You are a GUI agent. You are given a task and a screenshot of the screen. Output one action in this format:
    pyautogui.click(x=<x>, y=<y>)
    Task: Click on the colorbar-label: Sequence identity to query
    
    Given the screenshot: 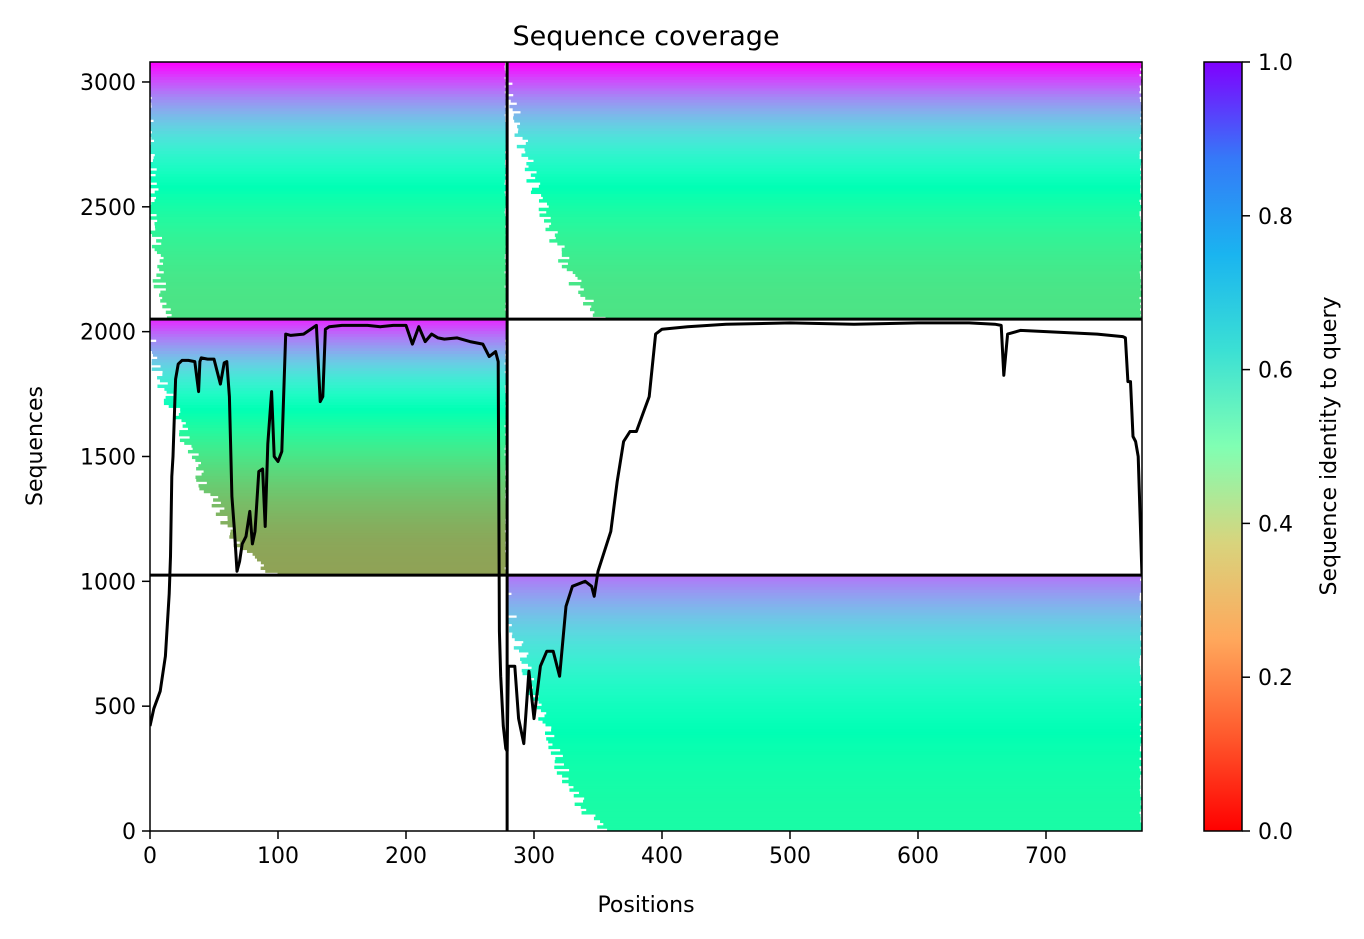 What is the action you would take?
    pyautogui.click(x=1329, y=445)
    